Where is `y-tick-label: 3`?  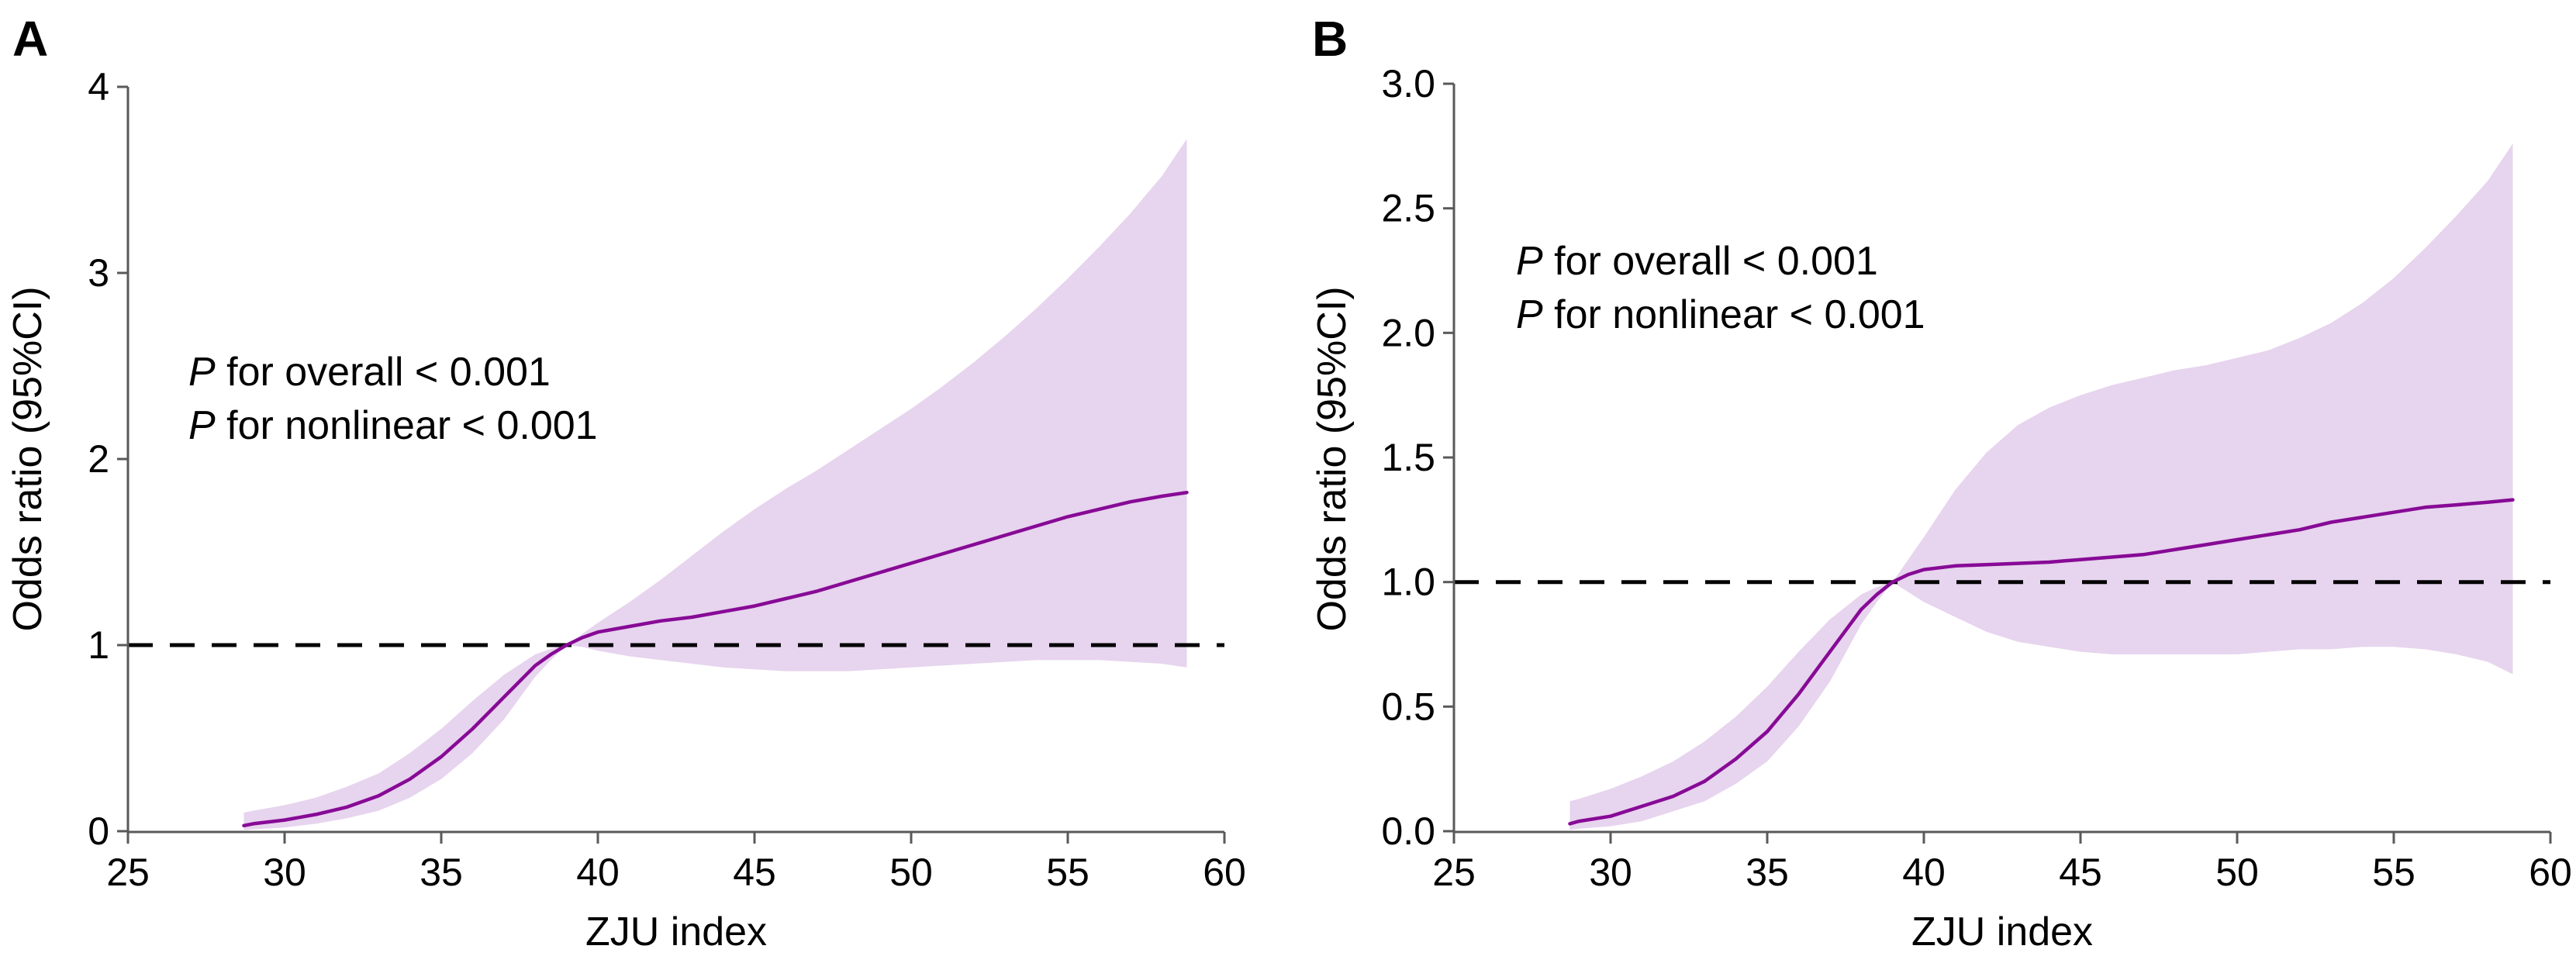
y-tick-label: 3 is located at coordinates (99, 273).